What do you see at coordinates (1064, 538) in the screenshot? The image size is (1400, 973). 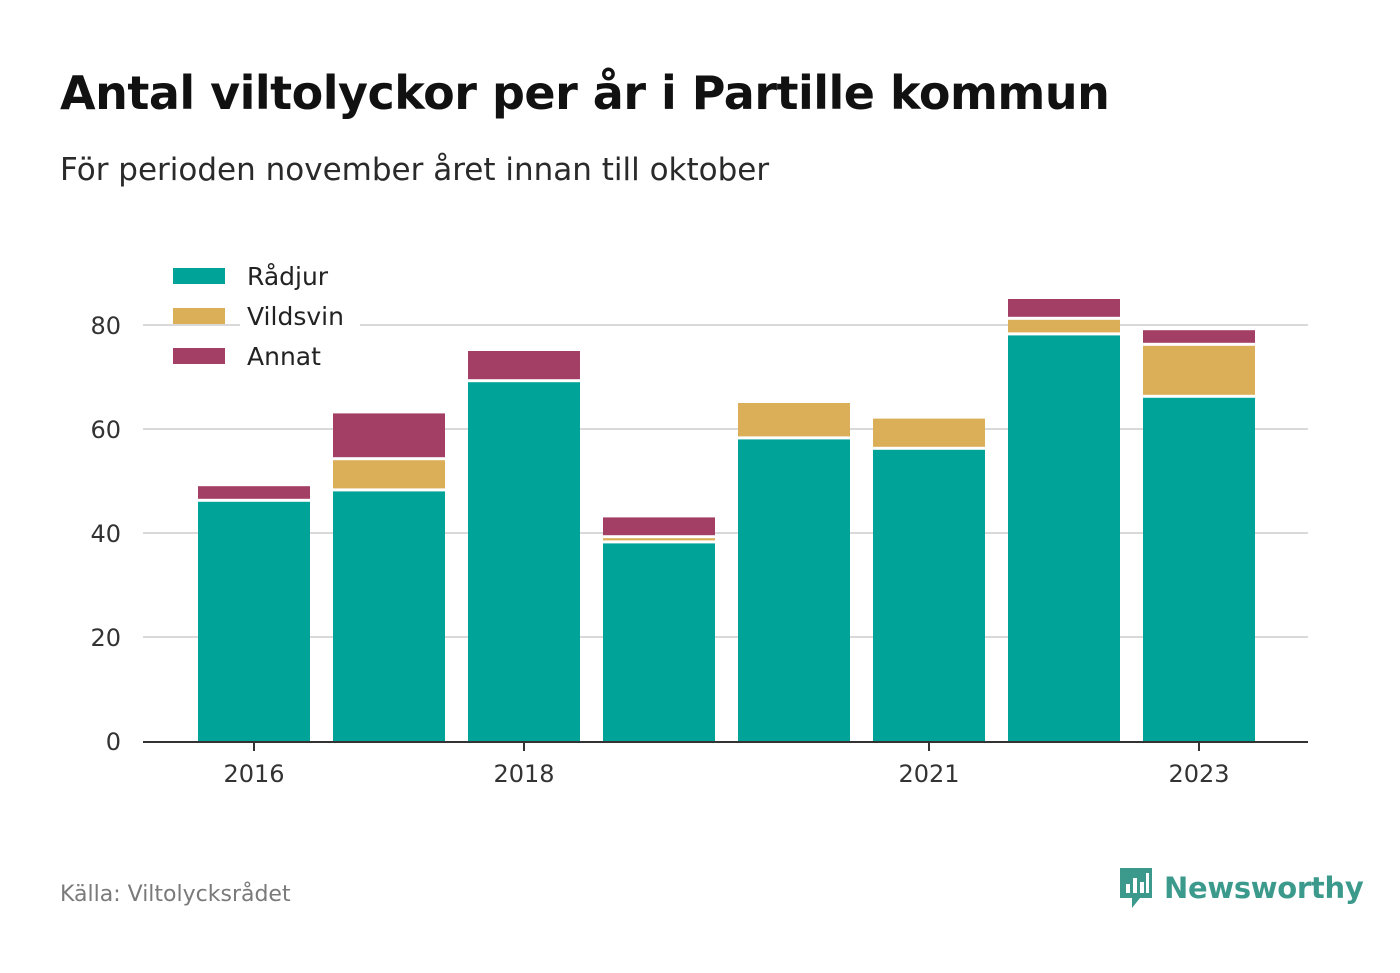 I see `bar-segment-rådjur-2022` at bounding box center [1064, 538].